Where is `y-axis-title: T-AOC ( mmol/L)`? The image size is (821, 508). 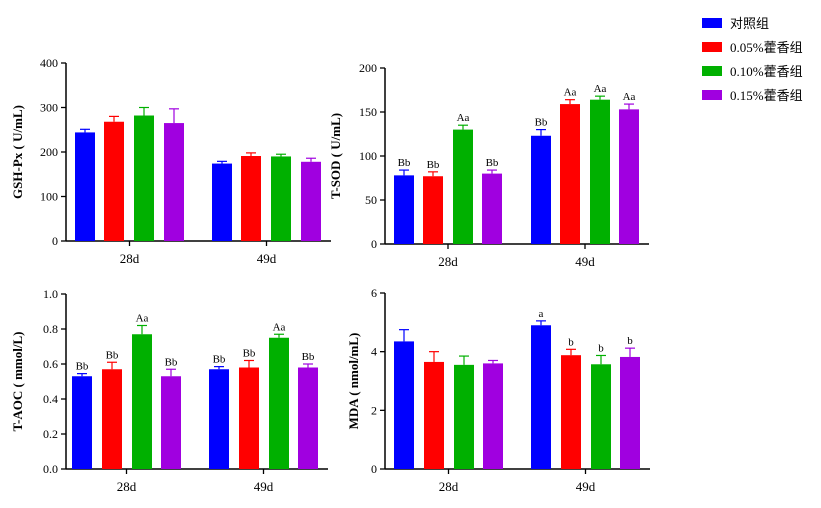
y-axis-title: T-AOC ( mmol/L) is located at coordinates (17, 382).